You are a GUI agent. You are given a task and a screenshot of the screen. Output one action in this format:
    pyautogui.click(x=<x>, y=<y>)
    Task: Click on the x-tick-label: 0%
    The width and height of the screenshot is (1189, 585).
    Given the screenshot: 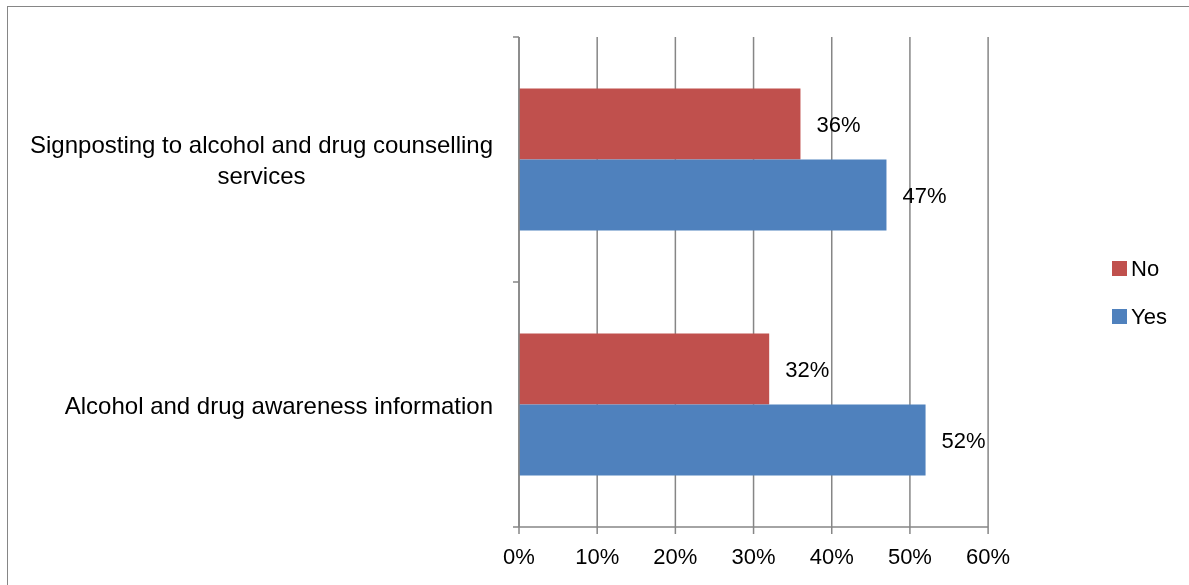 What is the action you would take?
    pyautogui.click(x=519, y=556)
    